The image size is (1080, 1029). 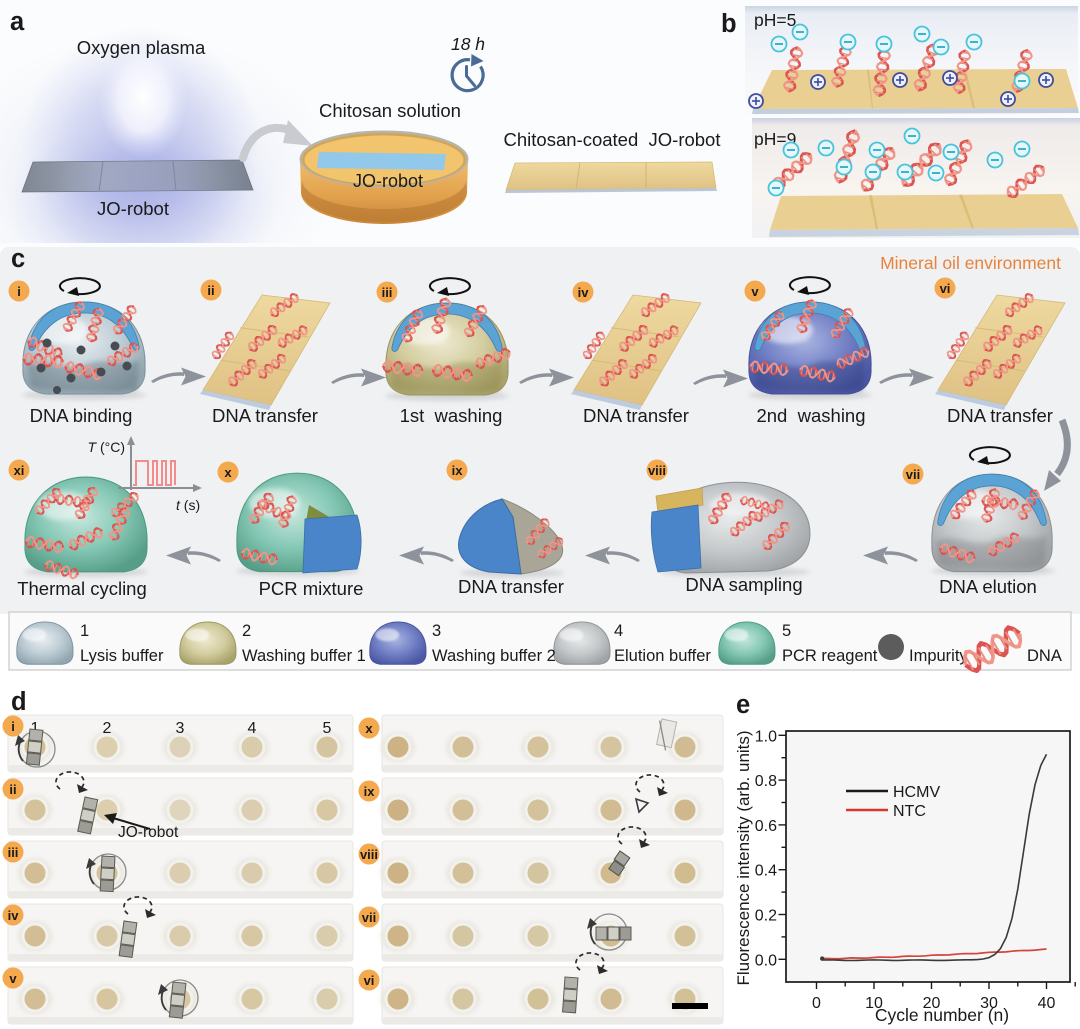 I want to click on svg-text: DNA elution, so click(x=988, y=586).